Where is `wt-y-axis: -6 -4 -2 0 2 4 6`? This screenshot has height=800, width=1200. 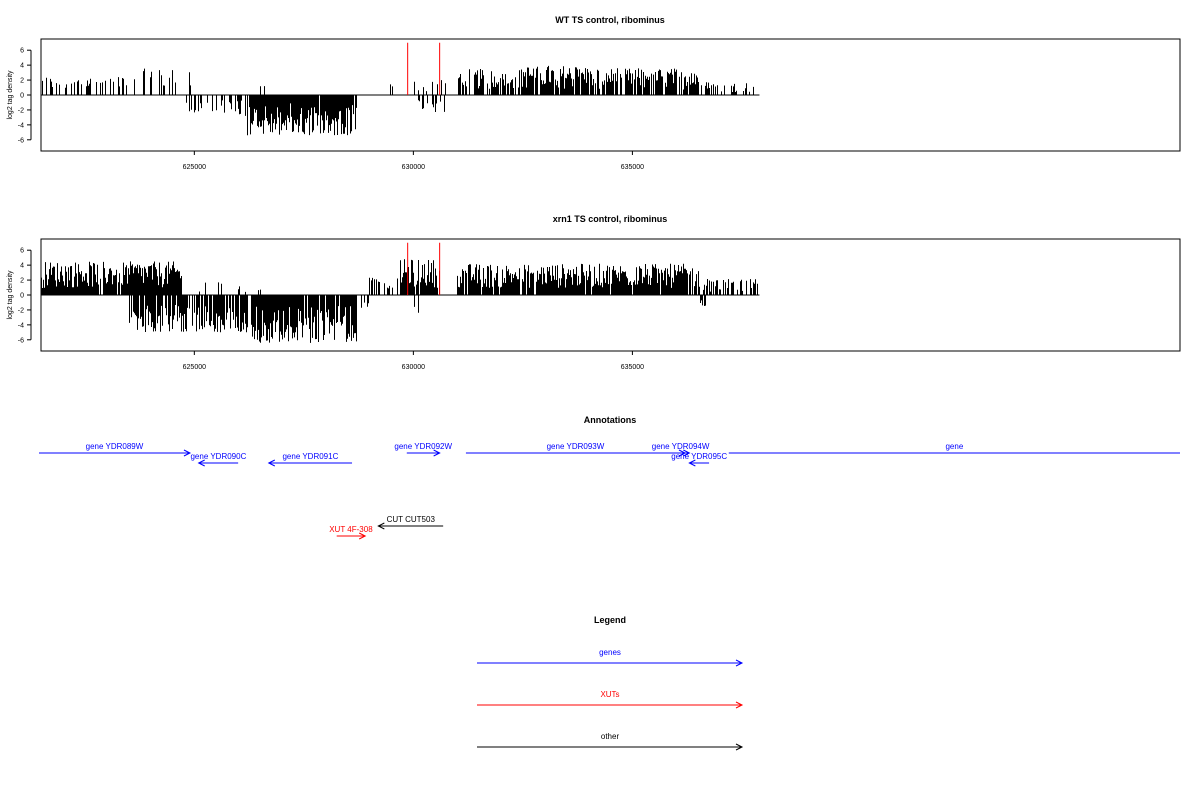 wt-y-axis: -6 -4 -2 0 2 4 6 is located at coordinates (25, 96).